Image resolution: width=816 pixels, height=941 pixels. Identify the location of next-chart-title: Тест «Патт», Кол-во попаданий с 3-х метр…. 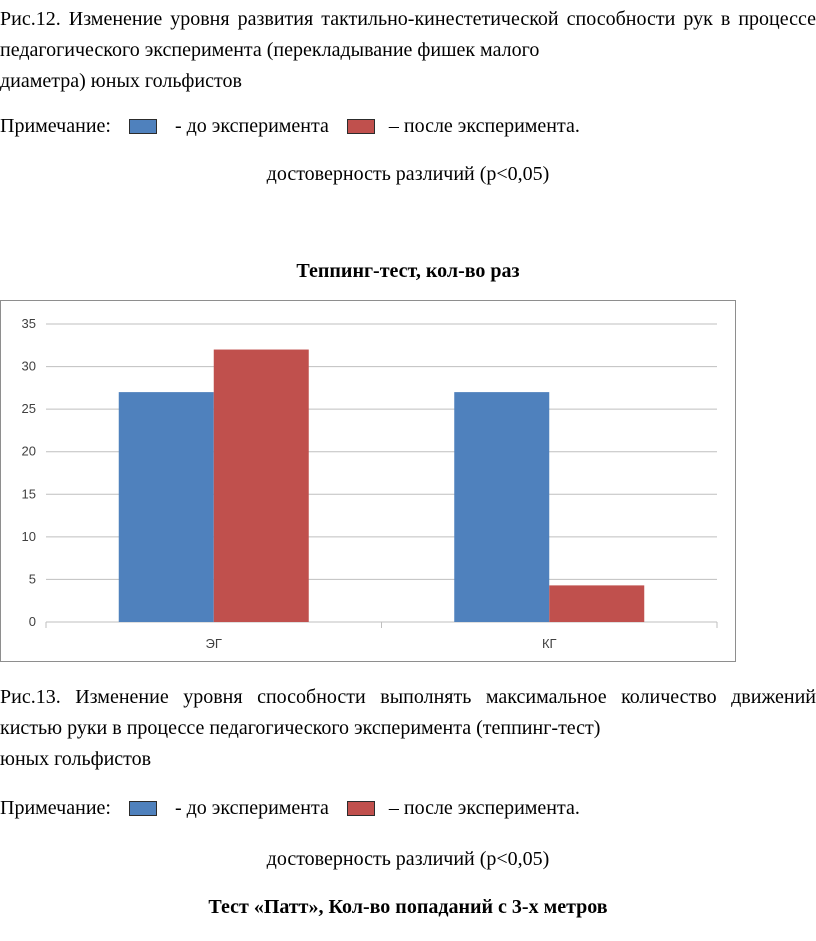
(408, 907).